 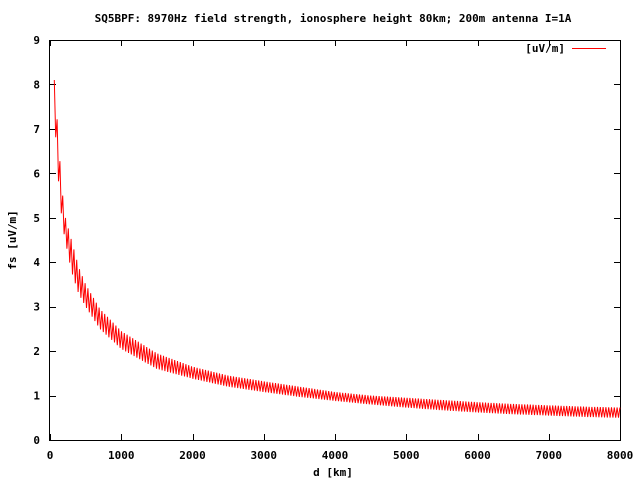 I want to click on x-tick-label: 5000, so click(x=406, y=455).